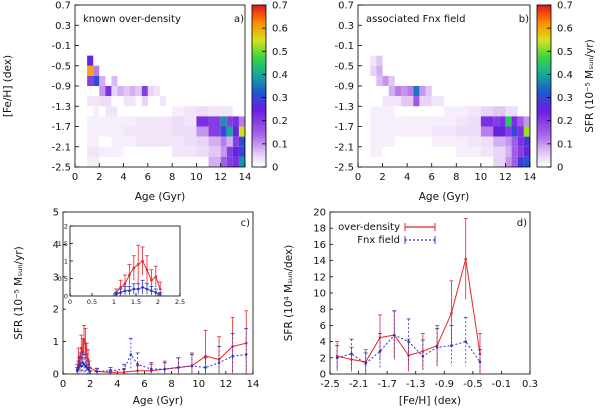 The image size is (600, 410). Describe the element at coordinates (8, 86) in the screenshot. I see `y-axis-label-a: [Fe/H] (dex)` at that location.